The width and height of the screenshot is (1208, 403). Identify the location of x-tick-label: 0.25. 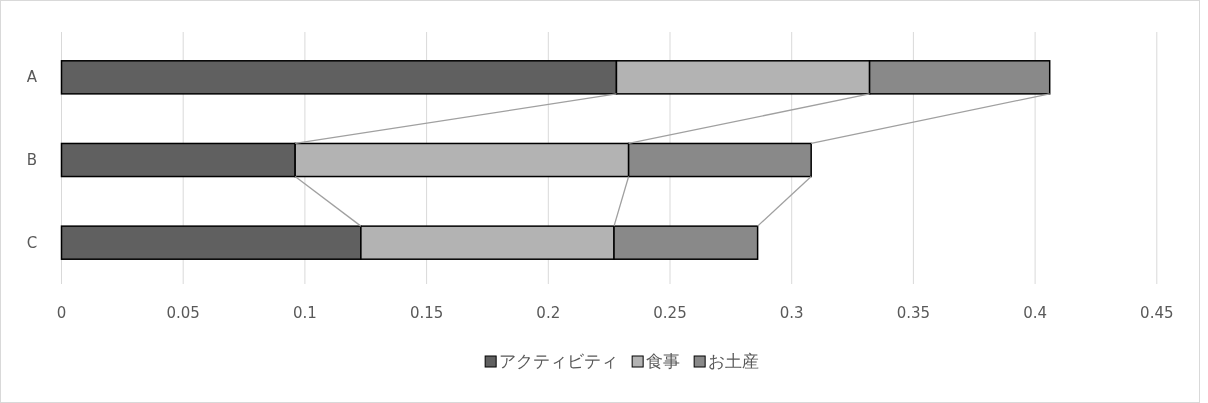
(670, 313).